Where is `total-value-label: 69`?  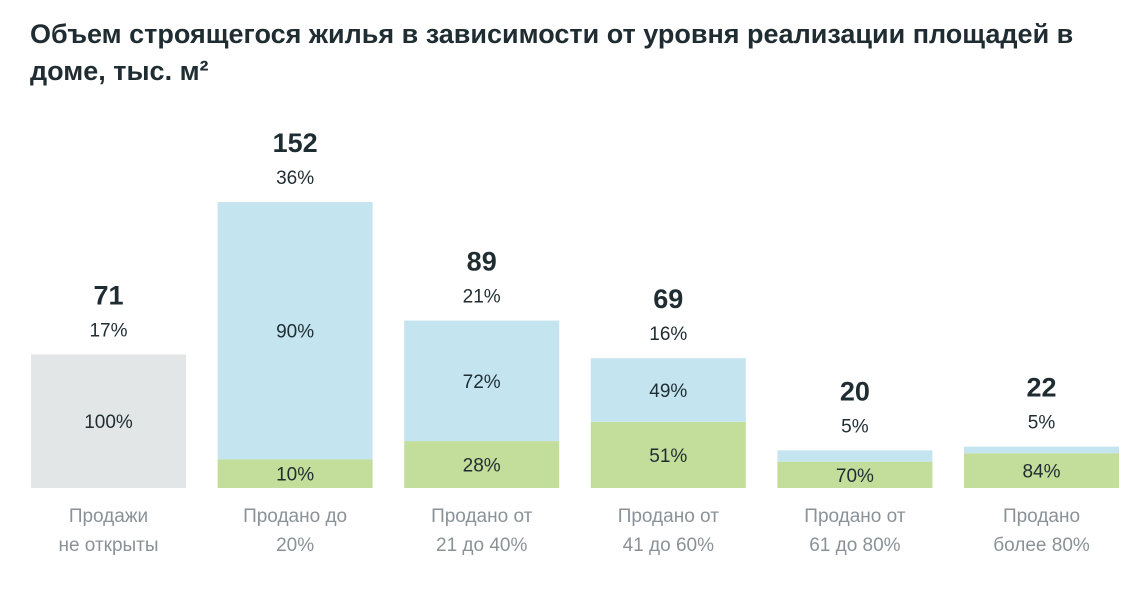 total-value-label: 69 is located at coordinates (668, 299).